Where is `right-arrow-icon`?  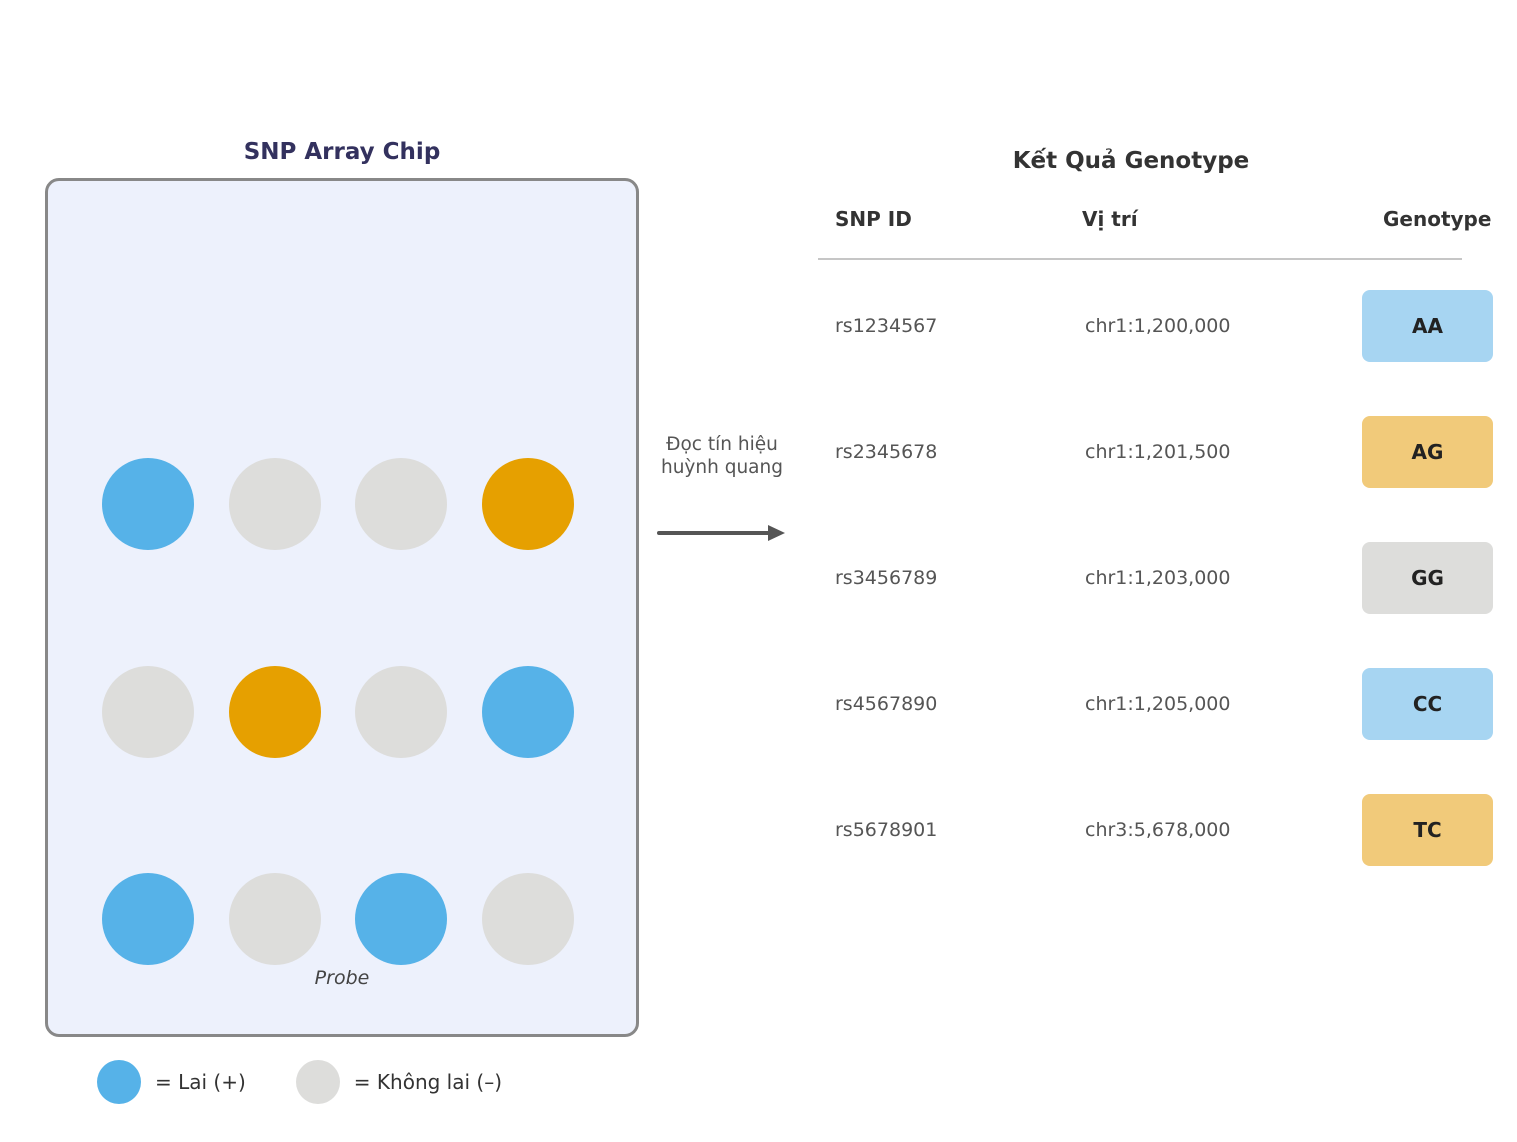
right-arrow-icon is located at coordinates (722, 533).